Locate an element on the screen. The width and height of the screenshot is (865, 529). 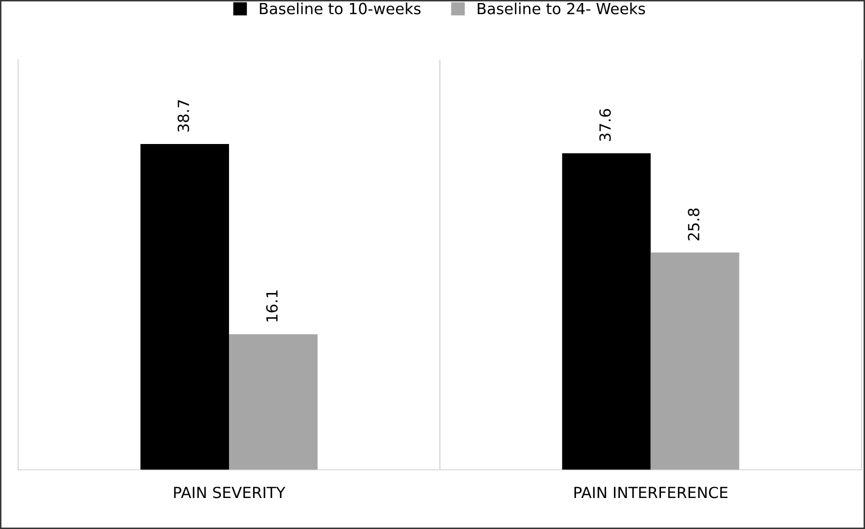
data-label: 16.1 is located at coordinates (272, 306).